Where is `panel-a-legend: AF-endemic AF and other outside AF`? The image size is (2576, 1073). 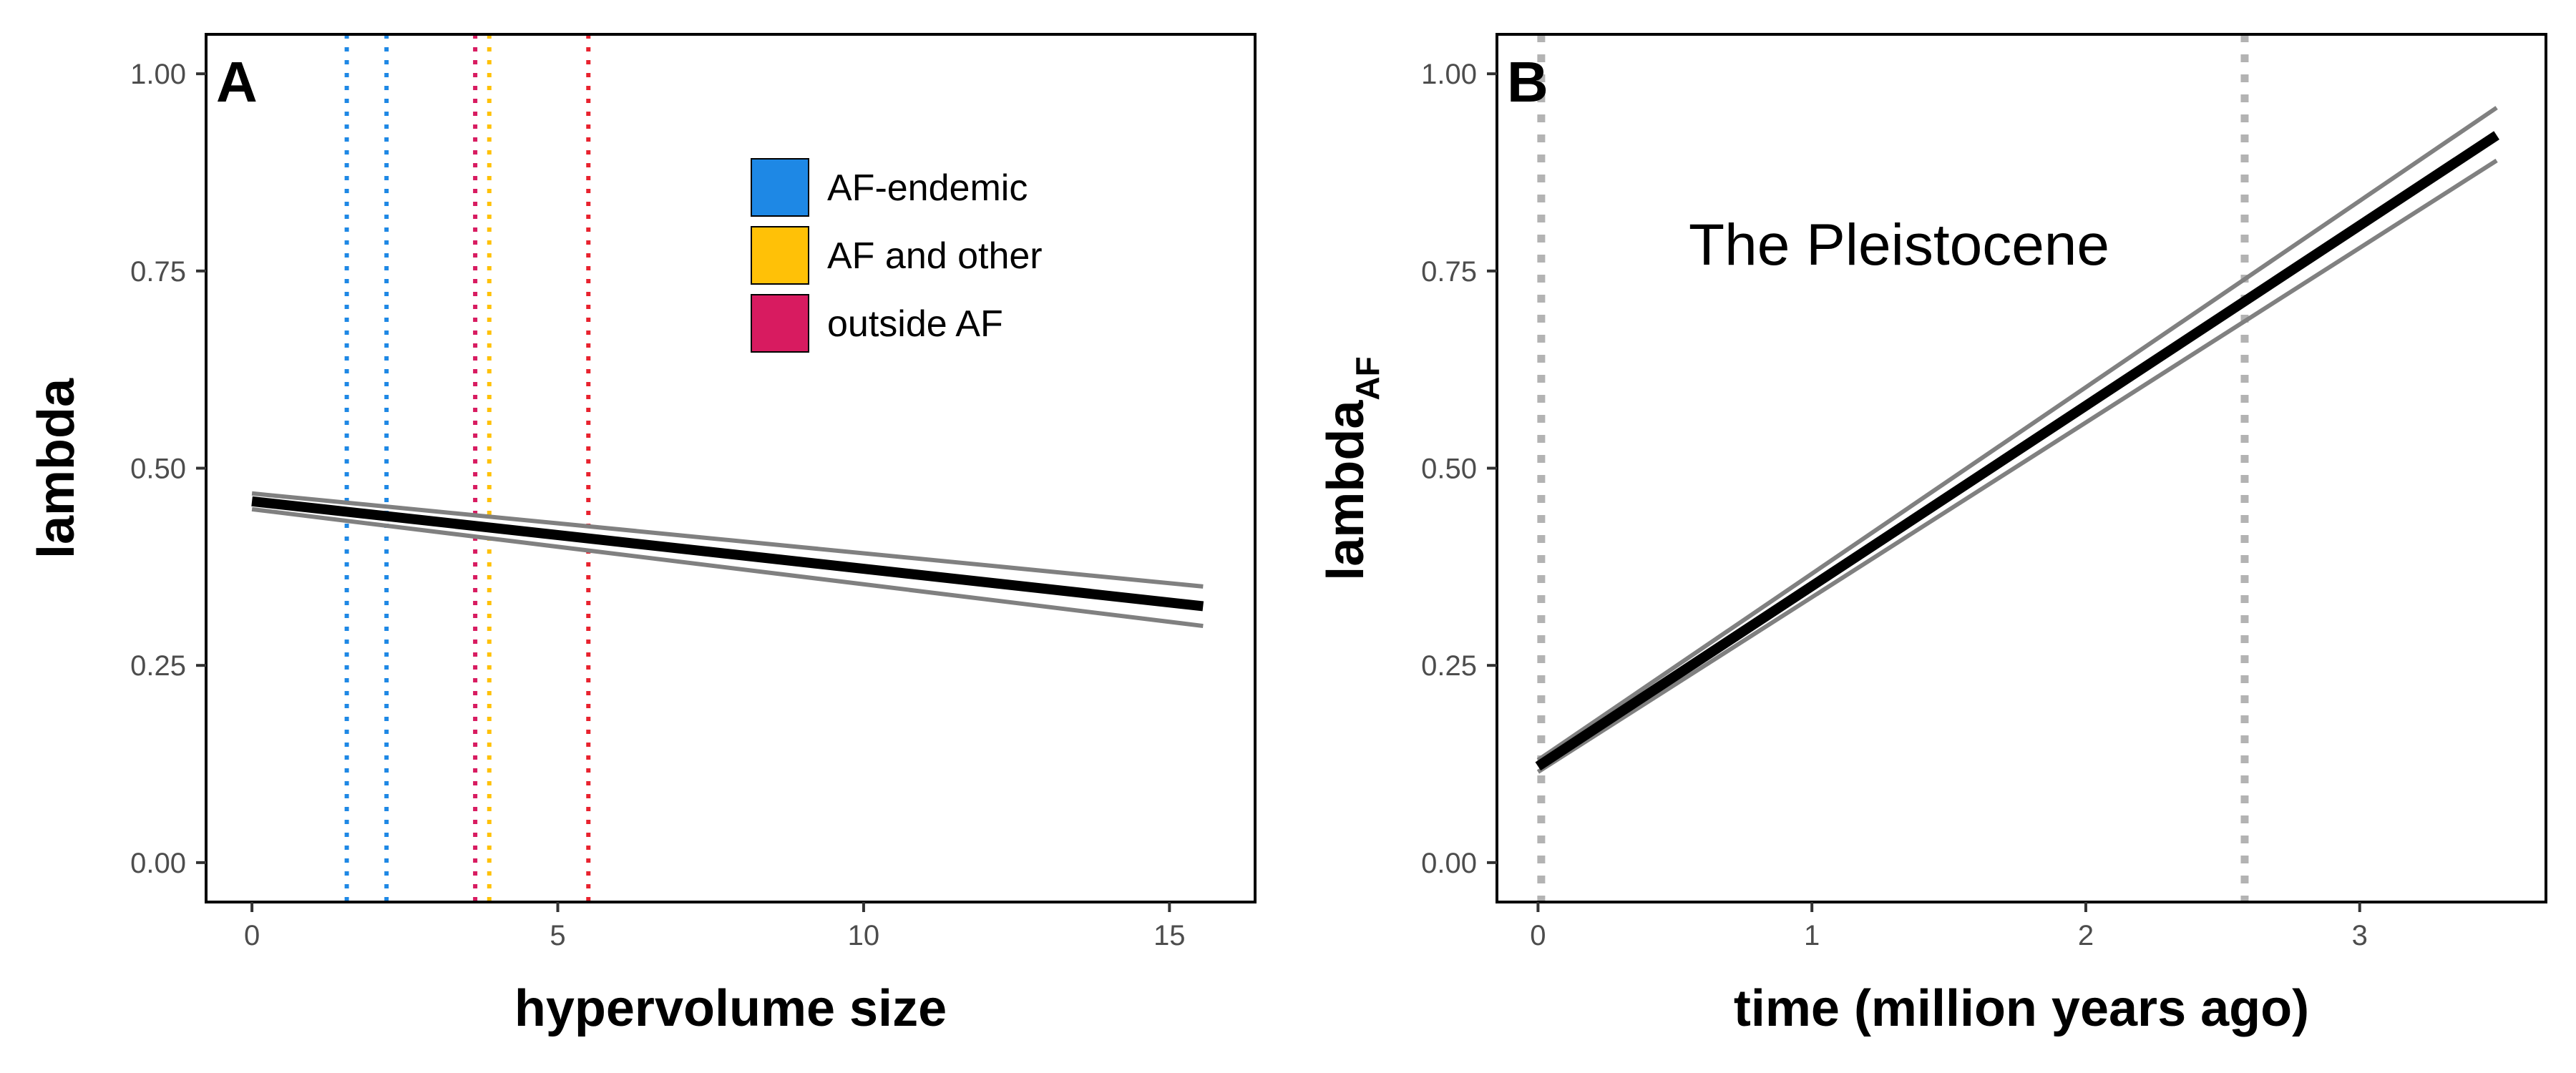 panel-a-legend: AF-endemic AF and other outside AF is located at coordinates (897, 256).